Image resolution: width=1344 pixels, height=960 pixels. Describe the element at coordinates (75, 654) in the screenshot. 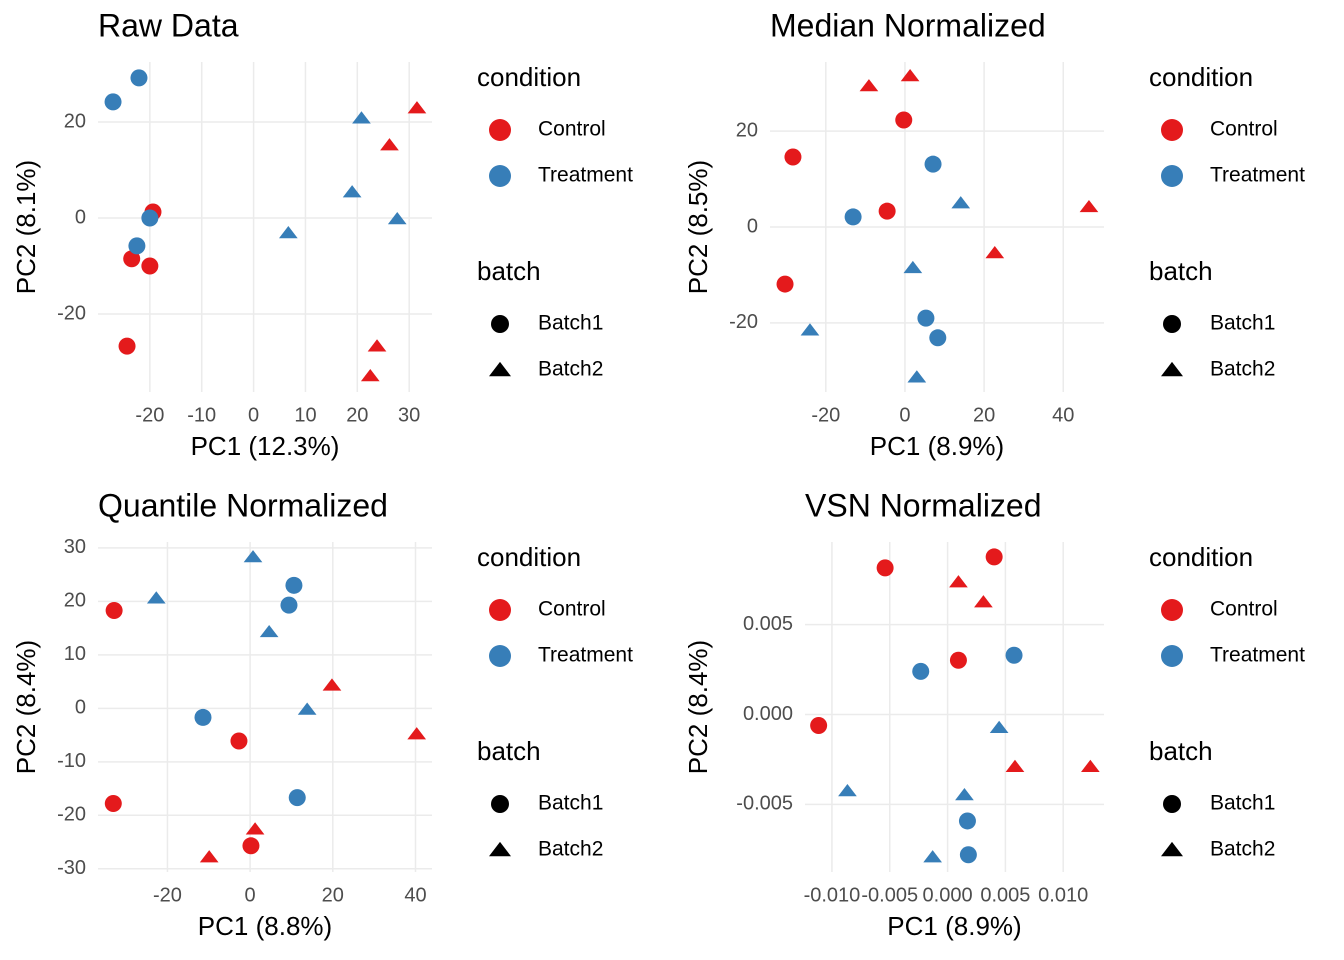

I see `y-tick-label: 10` at that location.